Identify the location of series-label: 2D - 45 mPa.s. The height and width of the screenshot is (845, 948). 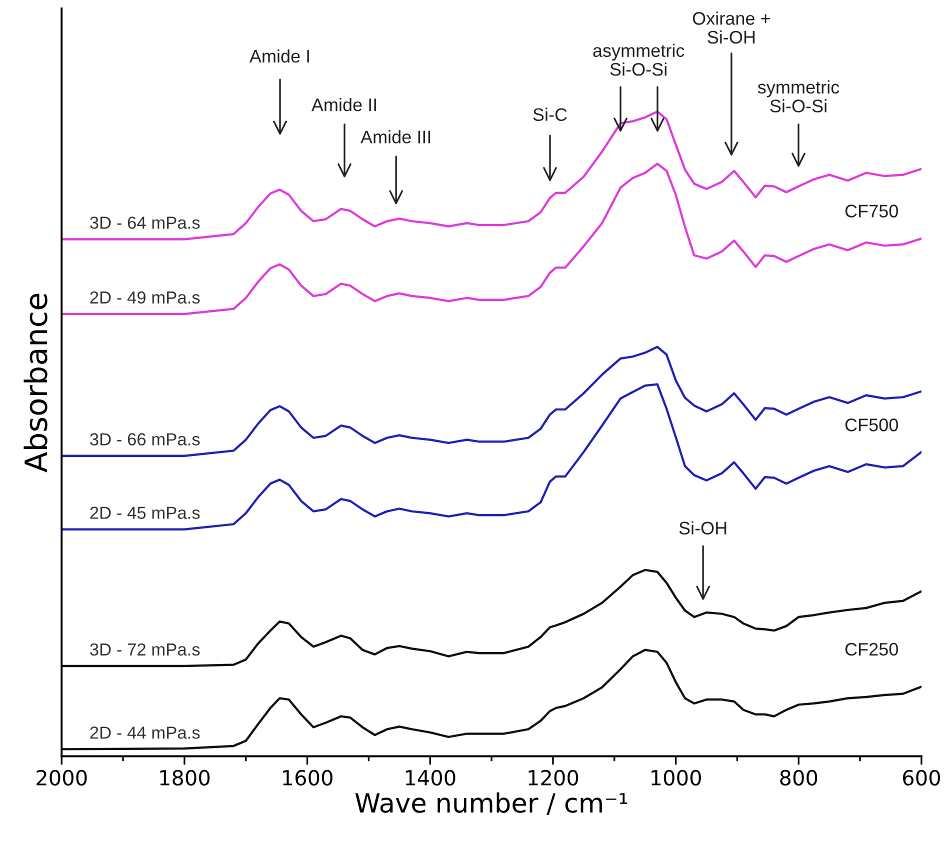
(145, 512).